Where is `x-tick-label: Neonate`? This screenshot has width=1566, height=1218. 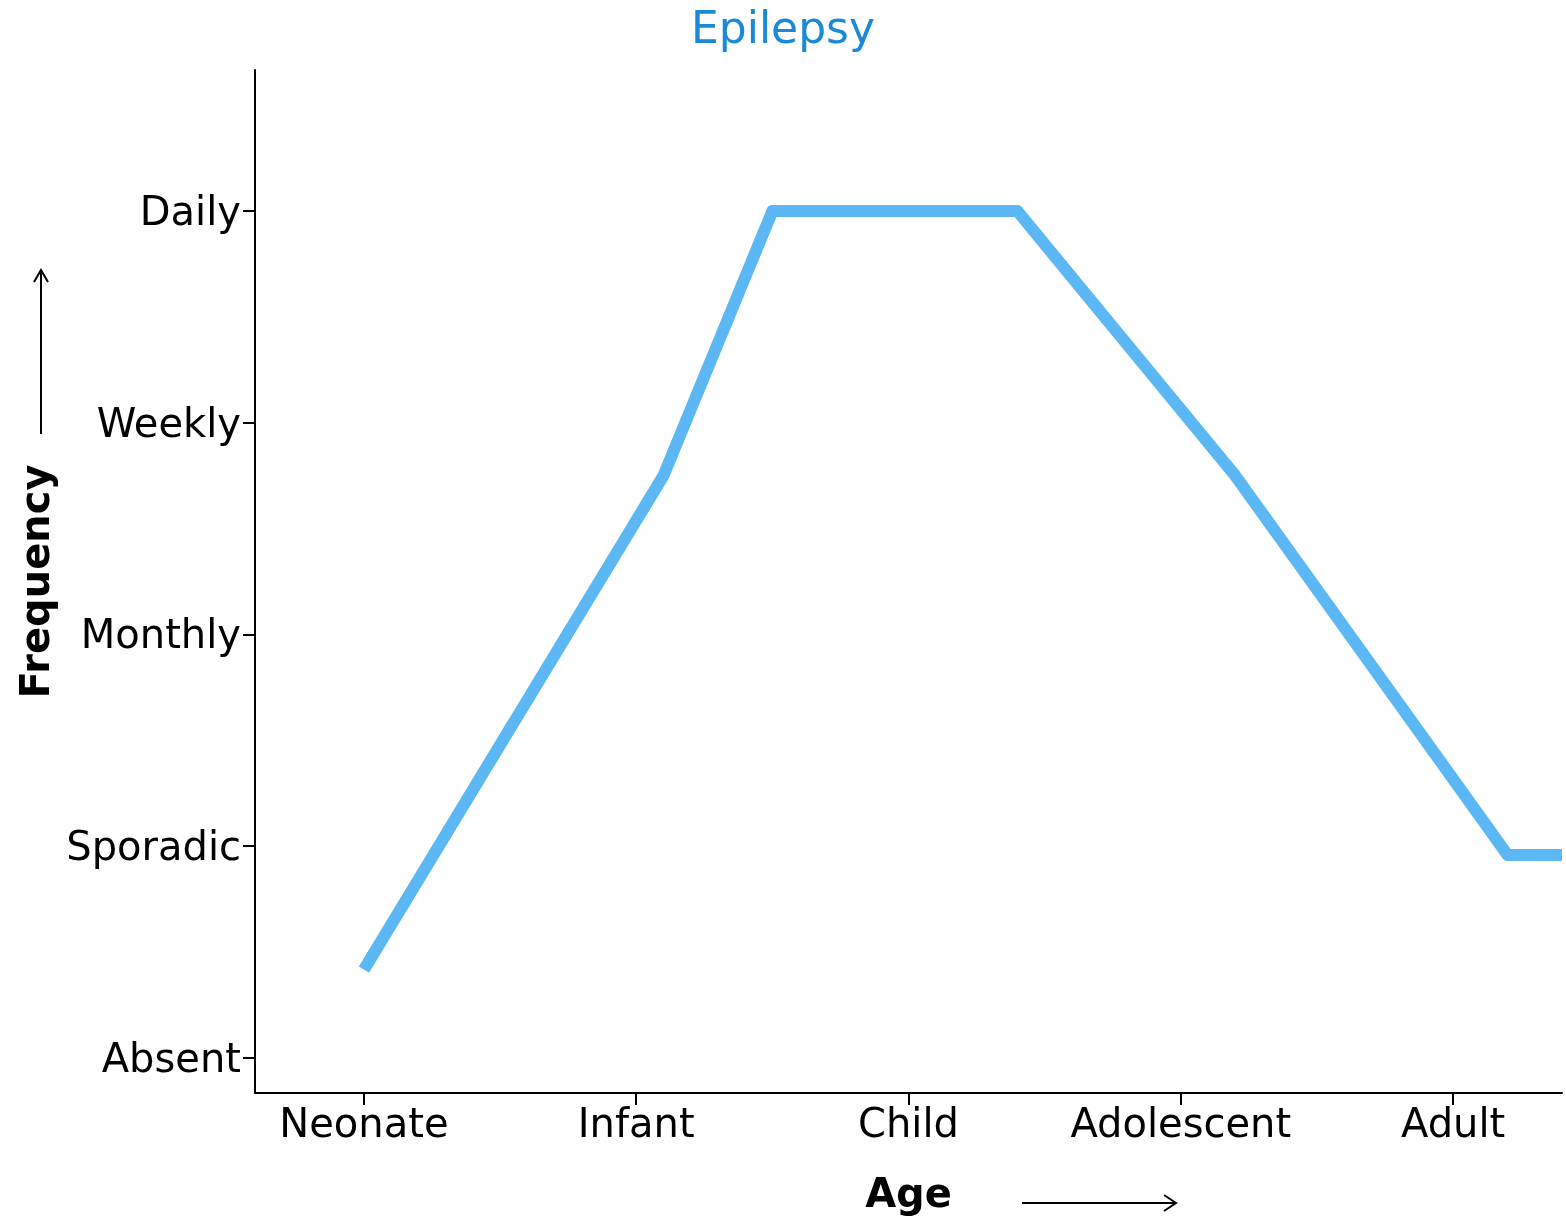 x-tick-label: Neonate is located at coordinates (364, 1123).